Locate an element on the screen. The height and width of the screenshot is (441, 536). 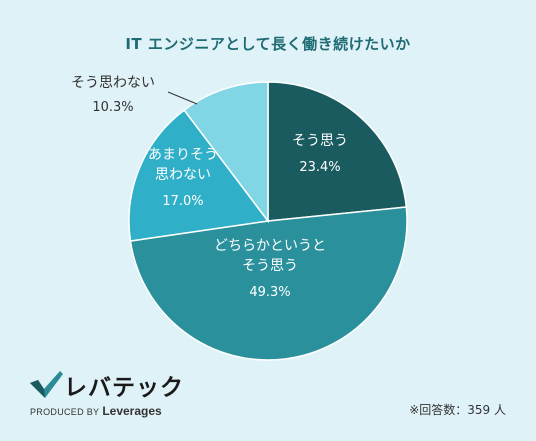
slice-value-2: 49.3% is located at coordinates (269, 292).